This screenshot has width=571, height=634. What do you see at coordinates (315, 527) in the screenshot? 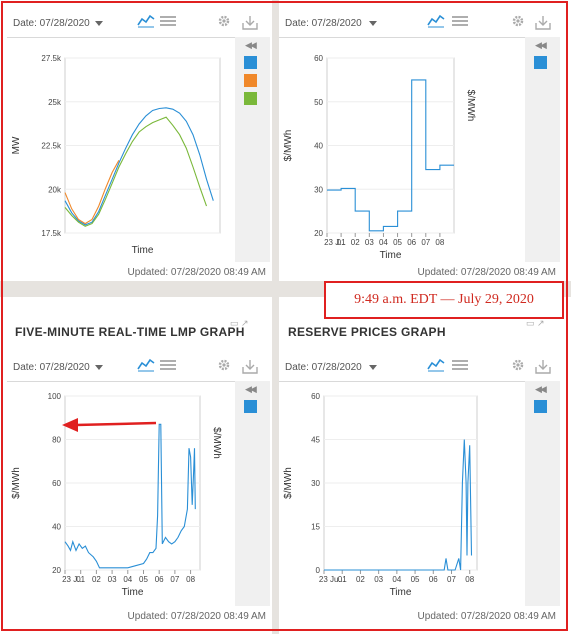
I see `y-tick-label: 15` at bounding box center [315, 527].